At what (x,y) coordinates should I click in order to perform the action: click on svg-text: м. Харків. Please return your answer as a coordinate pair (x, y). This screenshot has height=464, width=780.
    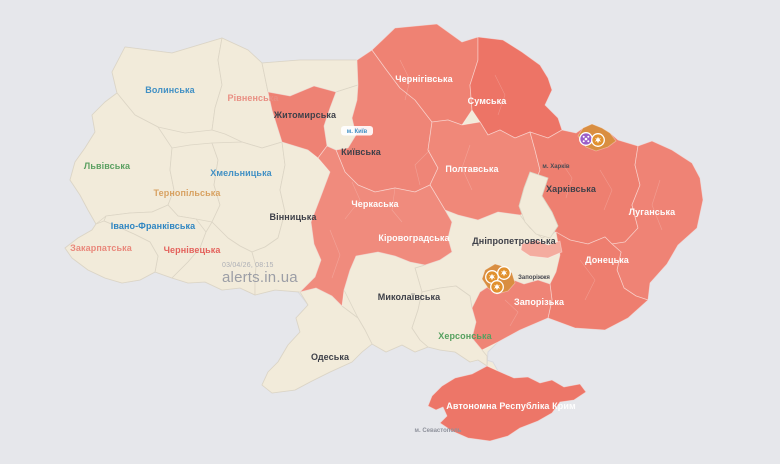
    Looking at the image, I should click on (555, 167).